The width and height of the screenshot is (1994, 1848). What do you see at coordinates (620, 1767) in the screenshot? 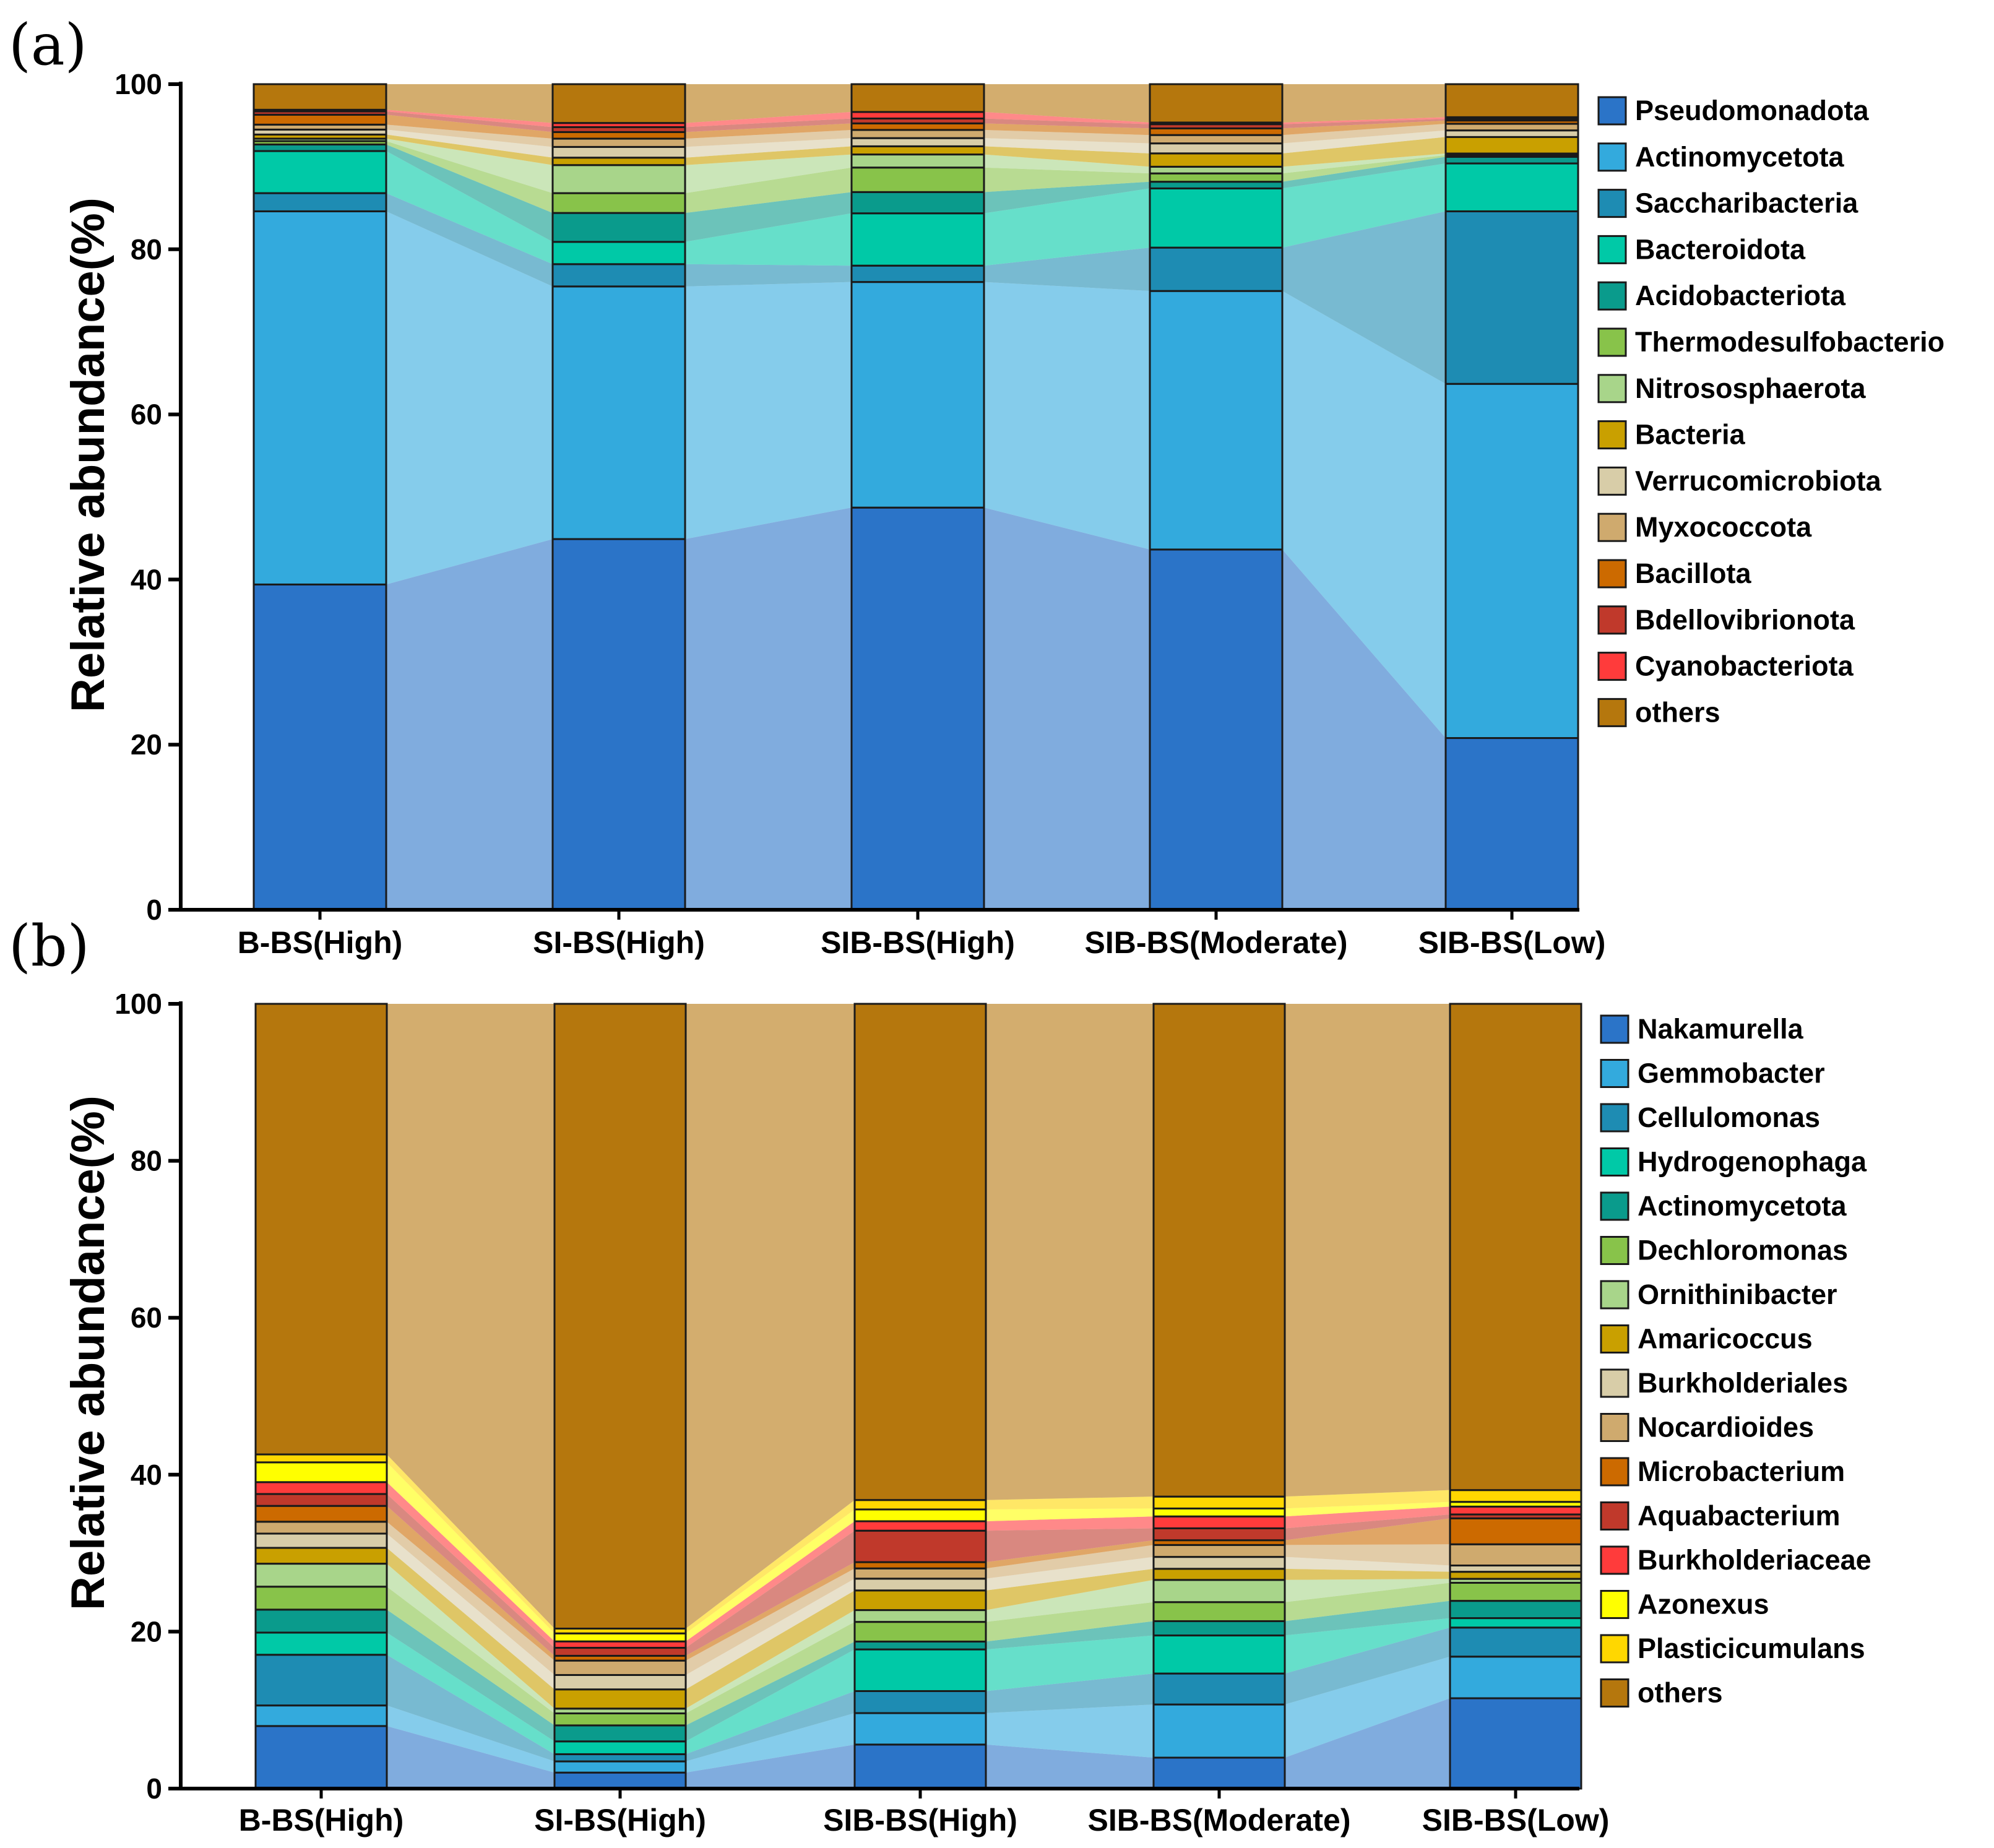
I see `bar-segment-gemmobacter-si-bs-high` at bounding box center [620, 1767].